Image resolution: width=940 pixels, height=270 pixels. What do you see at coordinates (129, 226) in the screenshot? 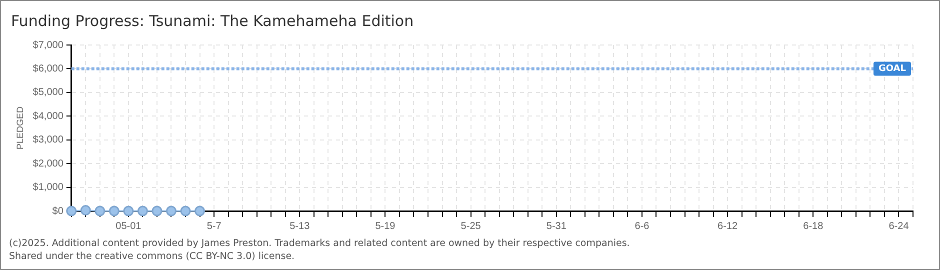
I see `x-tick-label: 05-01` at bounding box center [129, 226].